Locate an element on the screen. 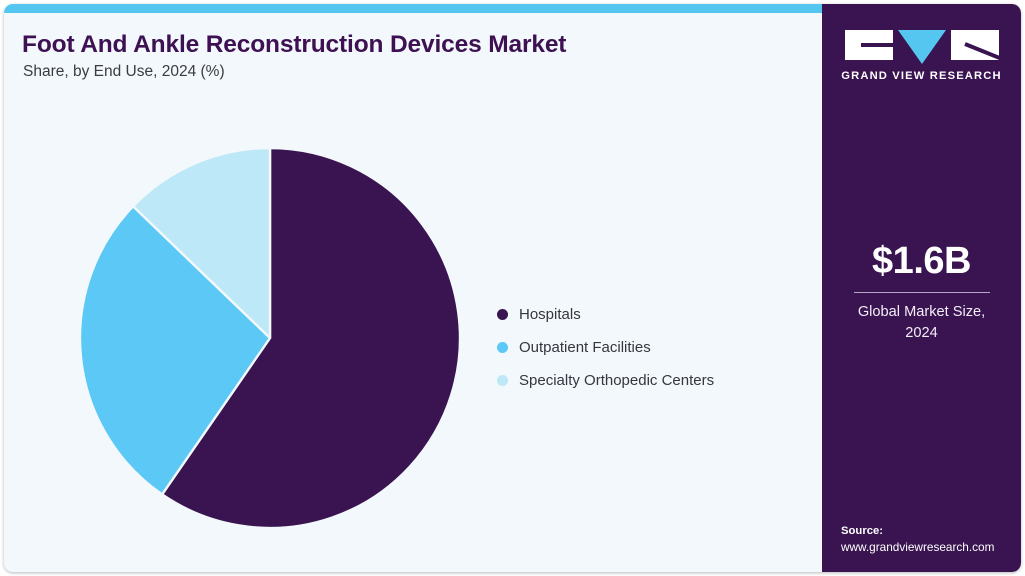 The width and height of the screenshot is (1025, 576). logo-wordmark: GRAND VIEW RESEARCH is located at coordinates (921, 76).